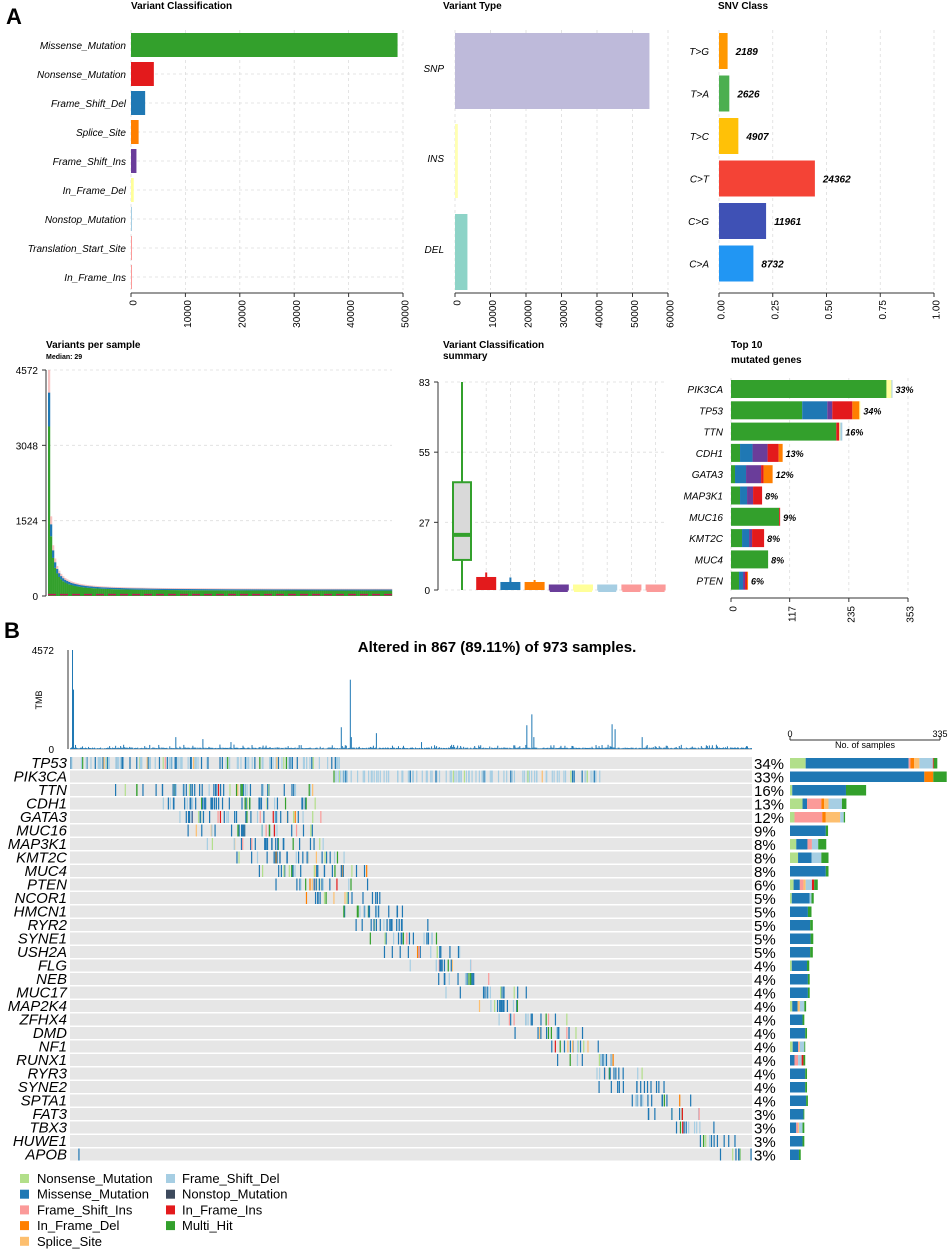 This screenshot has height=1255, width=948. I want to click on count-label: 2626, so click(748, 95).